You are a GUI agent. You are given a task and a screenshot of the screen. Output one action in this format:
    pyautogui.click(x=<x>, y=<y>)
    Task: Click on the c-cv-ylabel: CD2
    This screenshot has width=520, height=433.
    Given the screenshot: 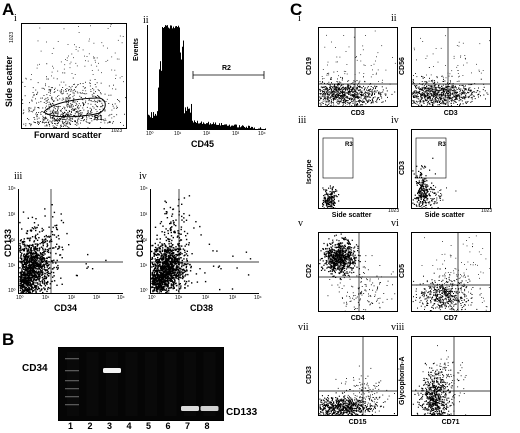 What is the action you would take?
    pyautogui.click(x=309, y=270)
    